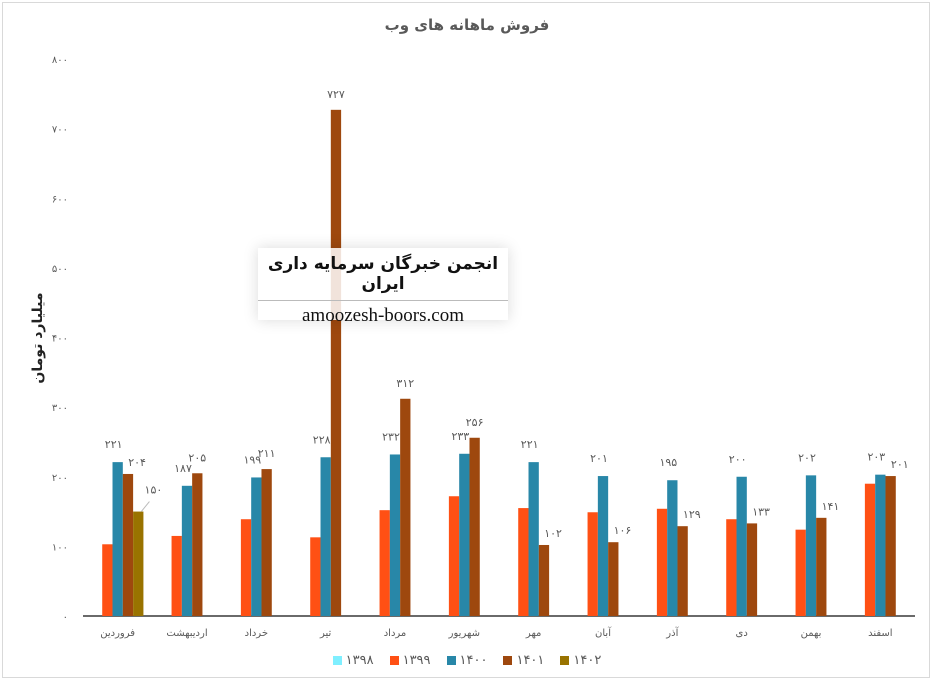 This screenshot has width=934, height=682. What do you see at coordinates (325, 633) in the screenshot?
I see `x-category-label: تیر` at bounding box center [325, 633].